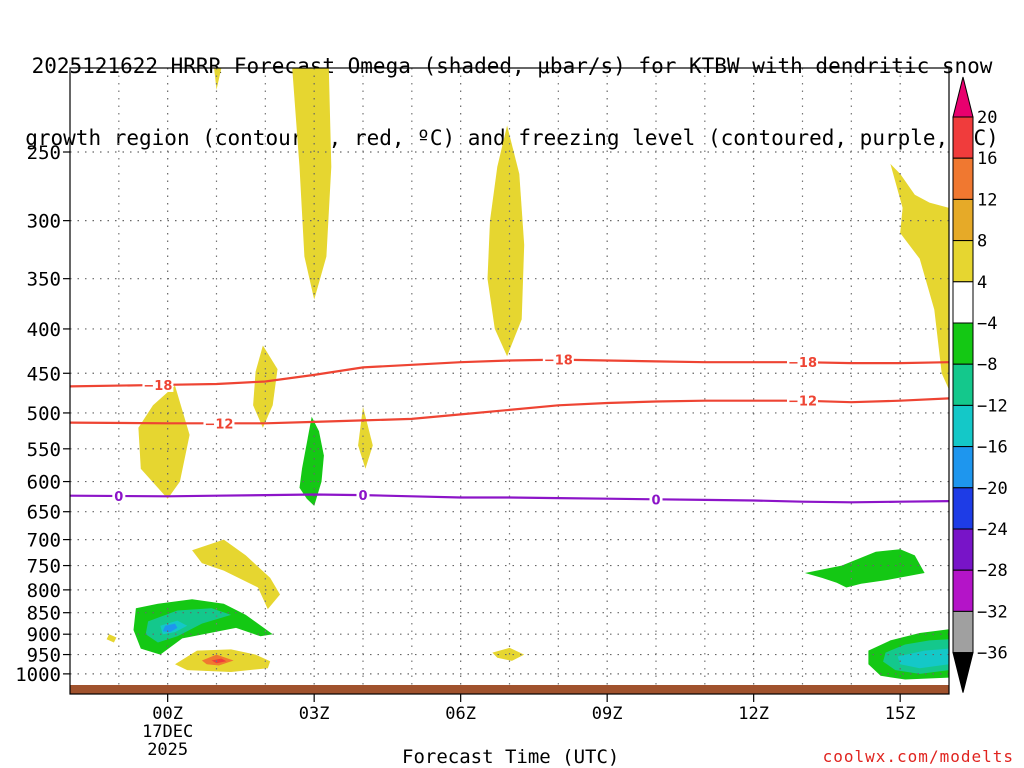  I want to click on colorbar-label: −4, so click(987, 324).